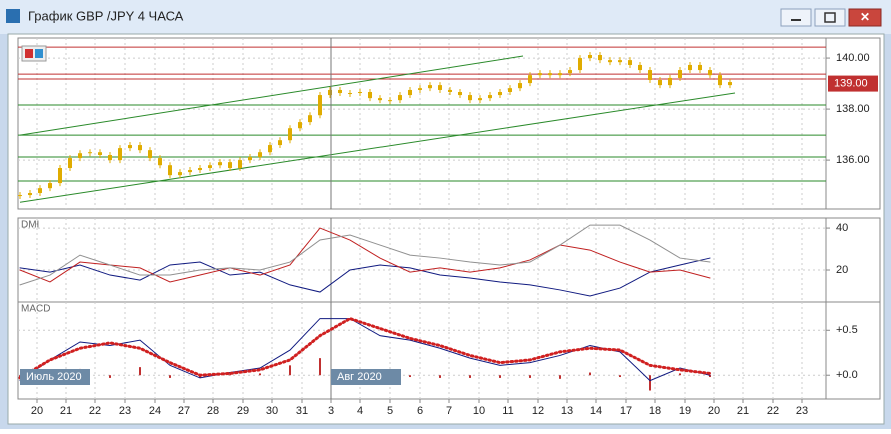 The height and width of the screenshot is (434, 891). I want to click on x-tick-label: 11, so click(507, 411).